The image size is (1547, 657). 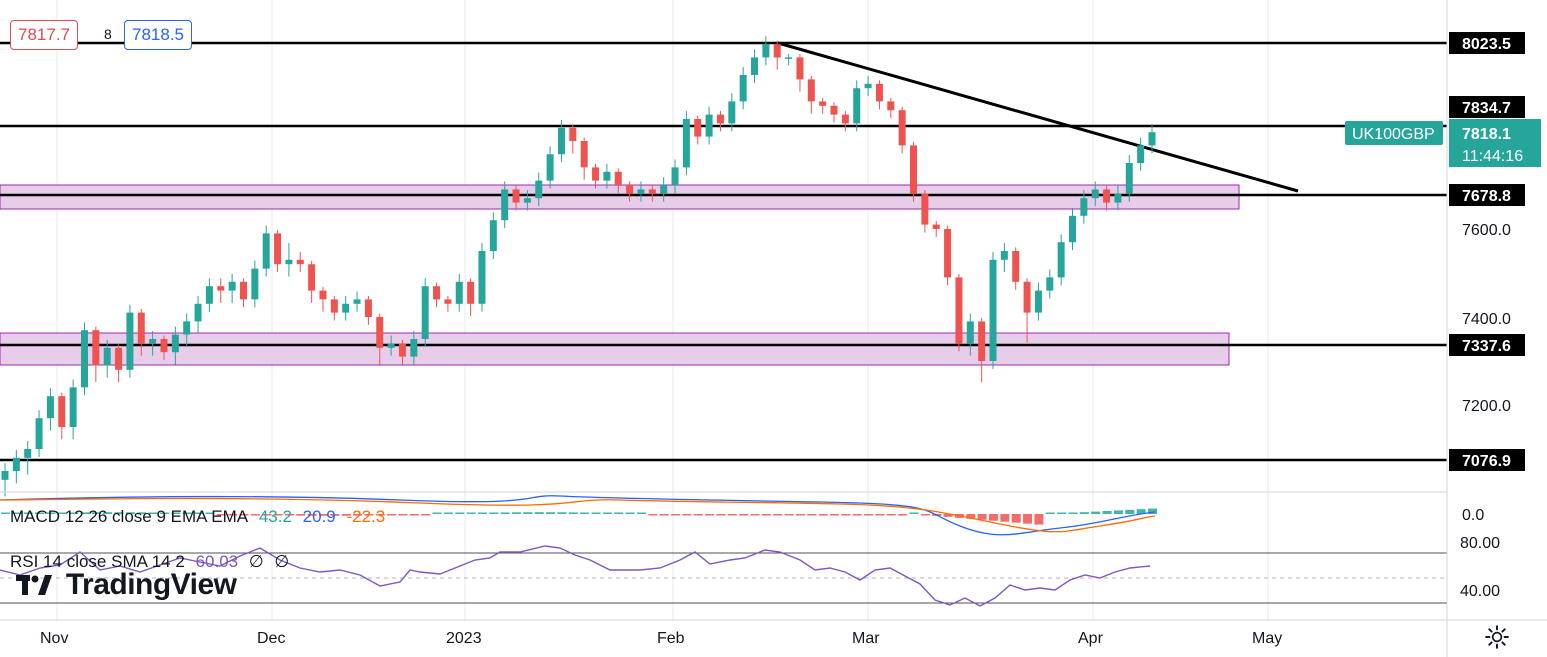 What do you see at coordinates (1497, 637) in the screenshot?
I see `gear-icon` at bounding box center [1497, 637].